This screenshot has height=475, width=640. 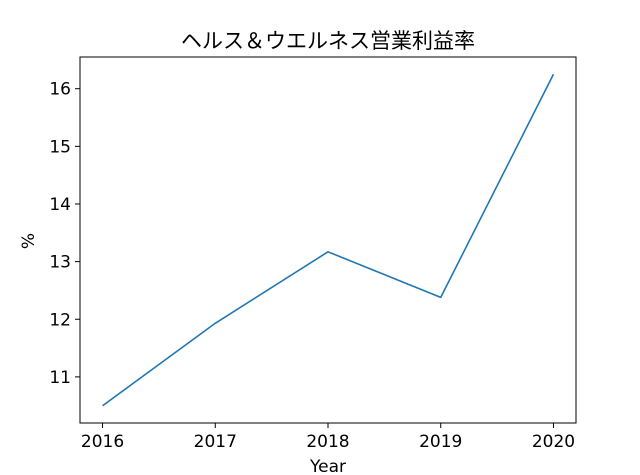 What do you see at coordinates (64, 234) in the screenshot?
I see `y-axis: 11 12 13 14 15 16` at bounding box center [64, 234].